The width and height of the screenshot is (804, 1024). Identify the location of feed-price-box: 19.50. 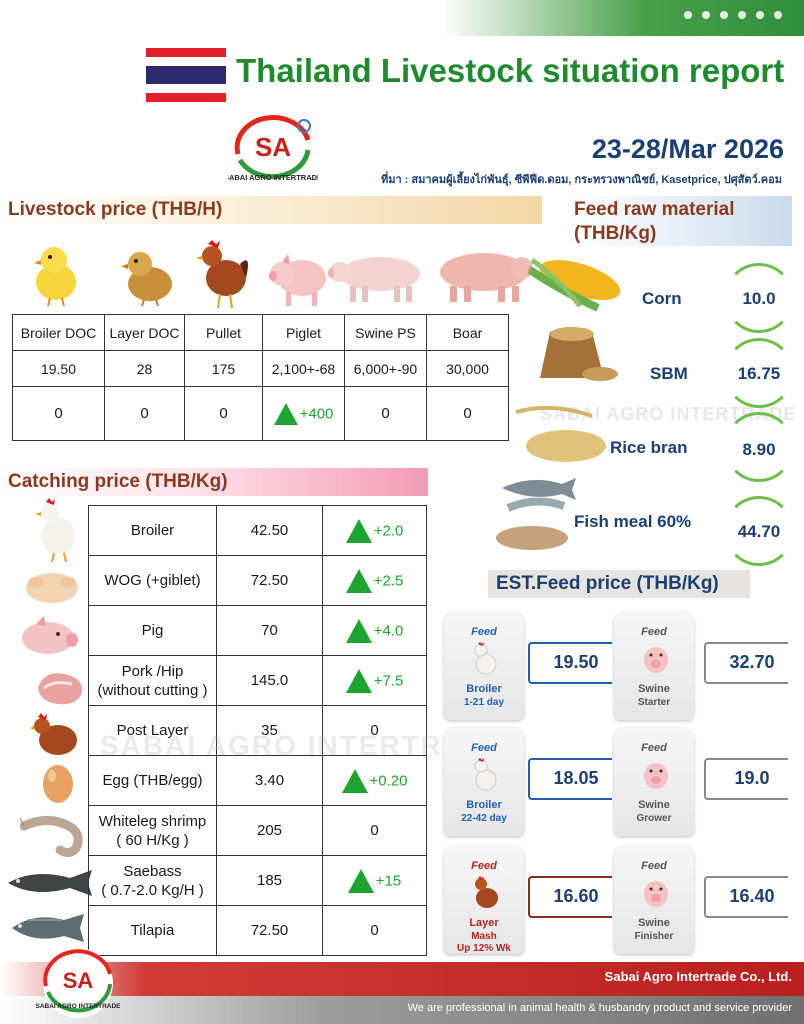
(570, 663).